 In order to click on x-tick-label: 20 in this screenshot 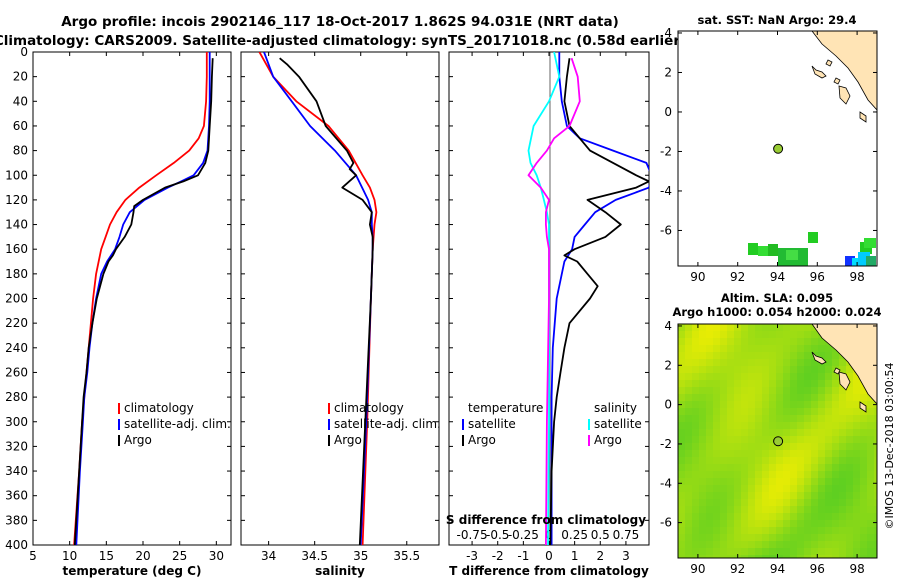, I will do `click(142, 556)`.